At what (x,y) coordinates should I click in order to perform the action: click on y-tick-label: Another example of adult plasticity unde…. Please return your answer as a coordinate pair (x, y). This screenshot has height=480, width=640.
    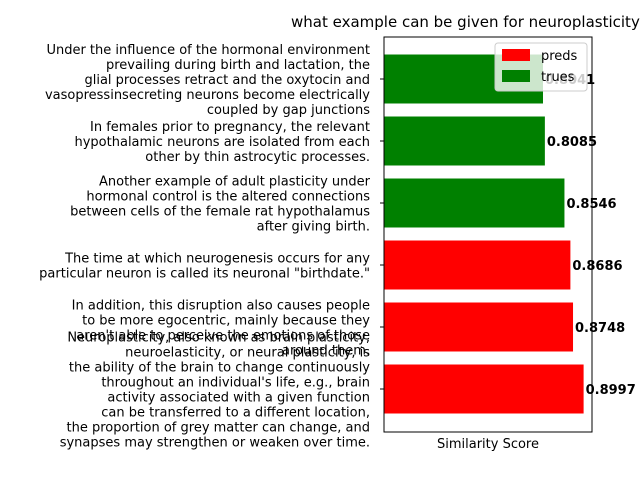
    Looking at the image, I should click on (220, 205).